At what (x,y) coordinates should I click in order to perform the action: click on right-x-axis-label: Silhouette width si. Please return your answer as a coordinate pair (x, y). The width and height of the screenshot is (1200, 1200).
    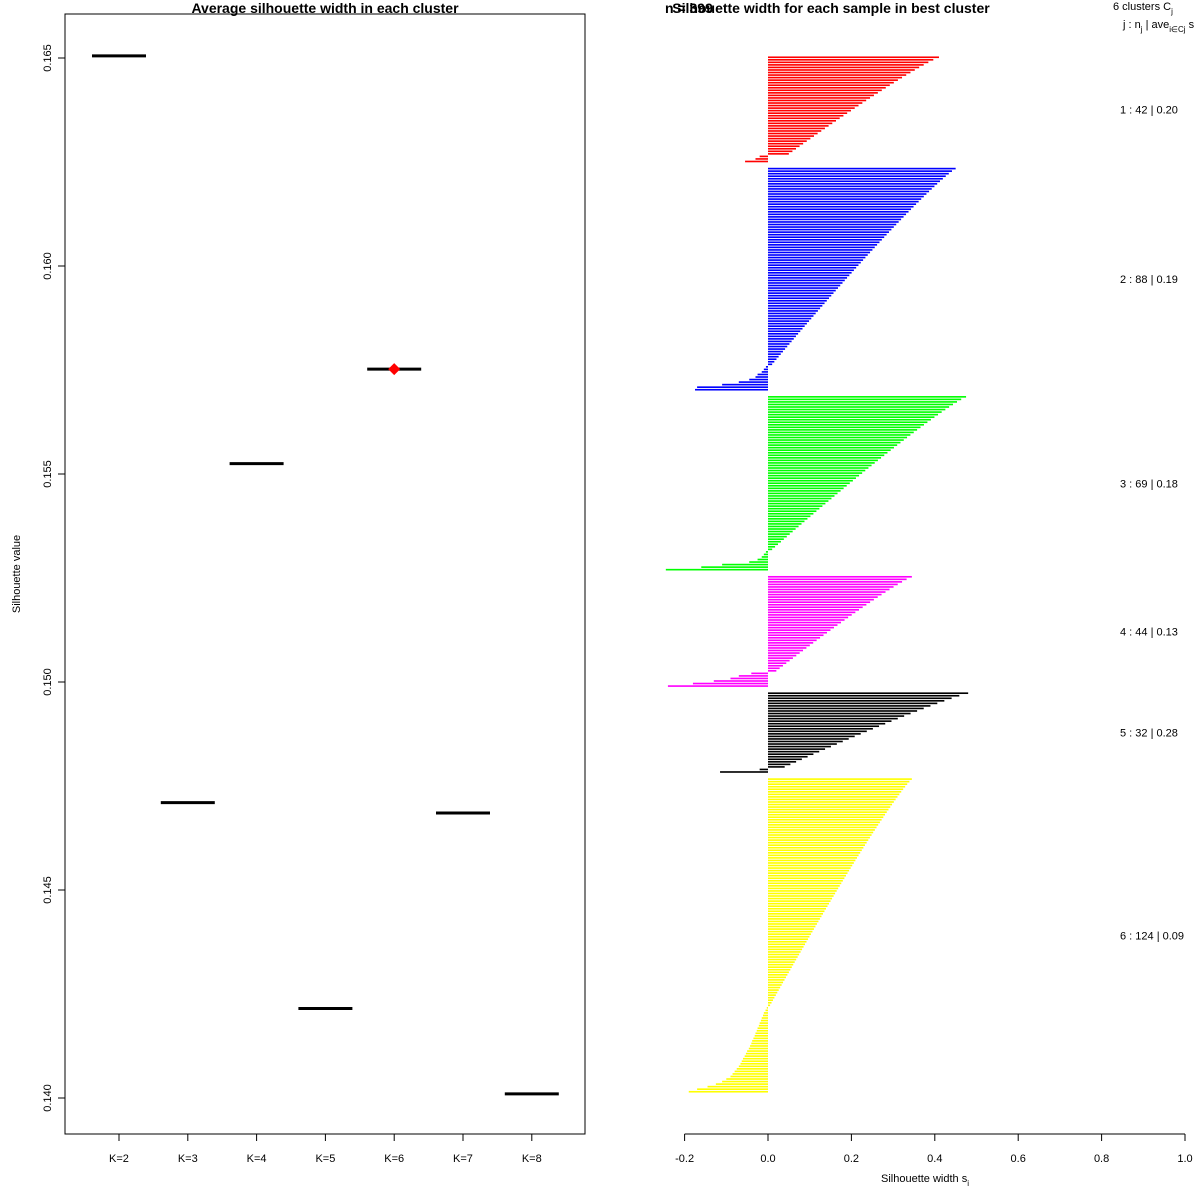
    Looking at the image, I should click on (925, 1180).